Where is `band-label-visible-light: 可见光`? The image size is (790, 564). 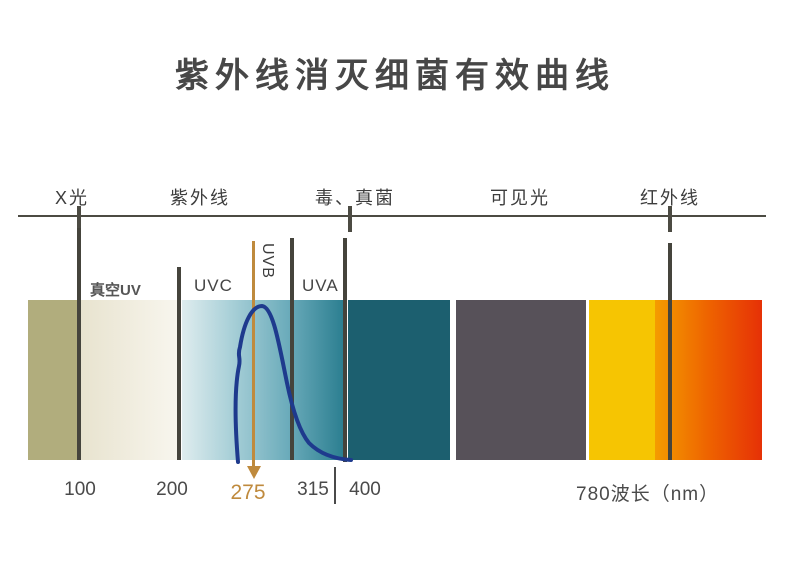
band-label-visible-light: 可见光 is located at coordinates (520, 198).